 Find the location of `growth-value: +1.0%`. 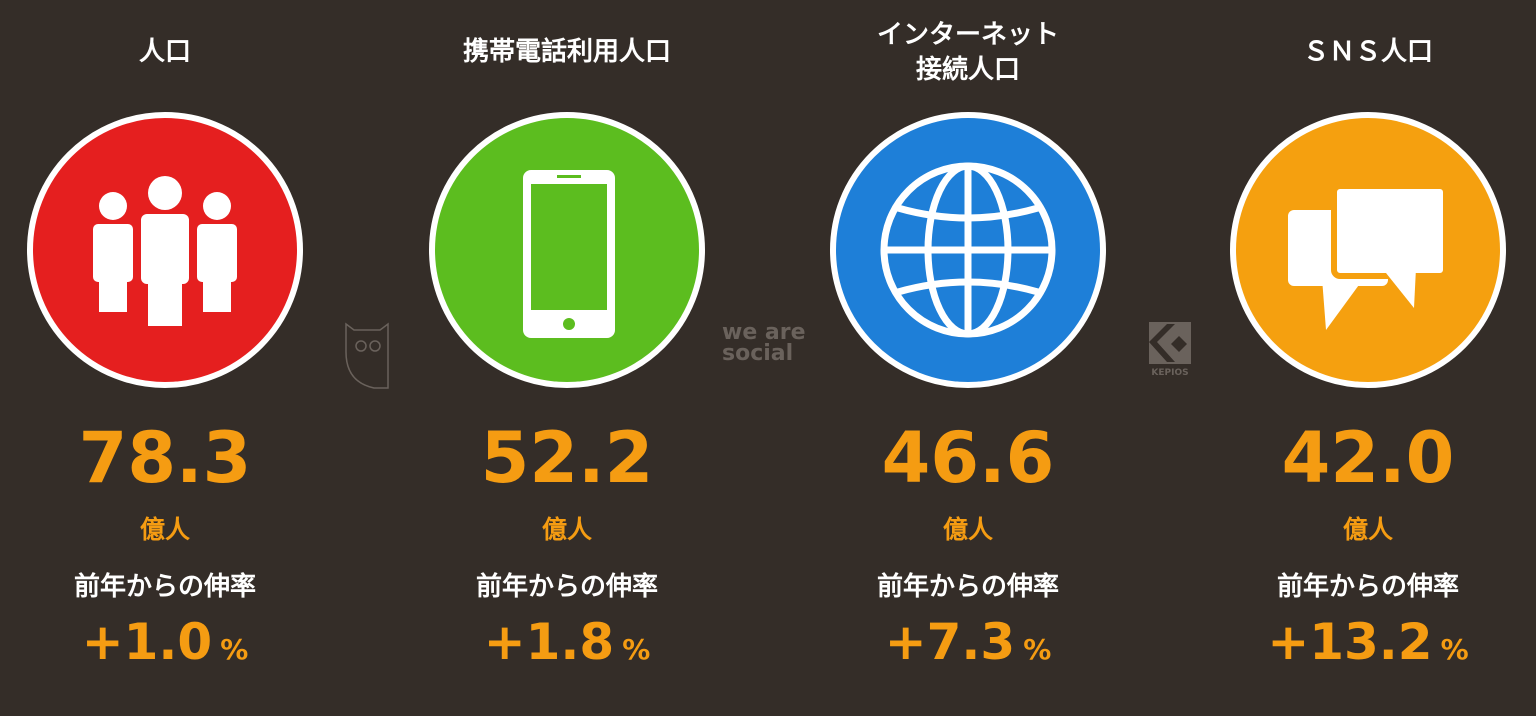

growth-value: +1.0% is located at coordinates (177, 646).